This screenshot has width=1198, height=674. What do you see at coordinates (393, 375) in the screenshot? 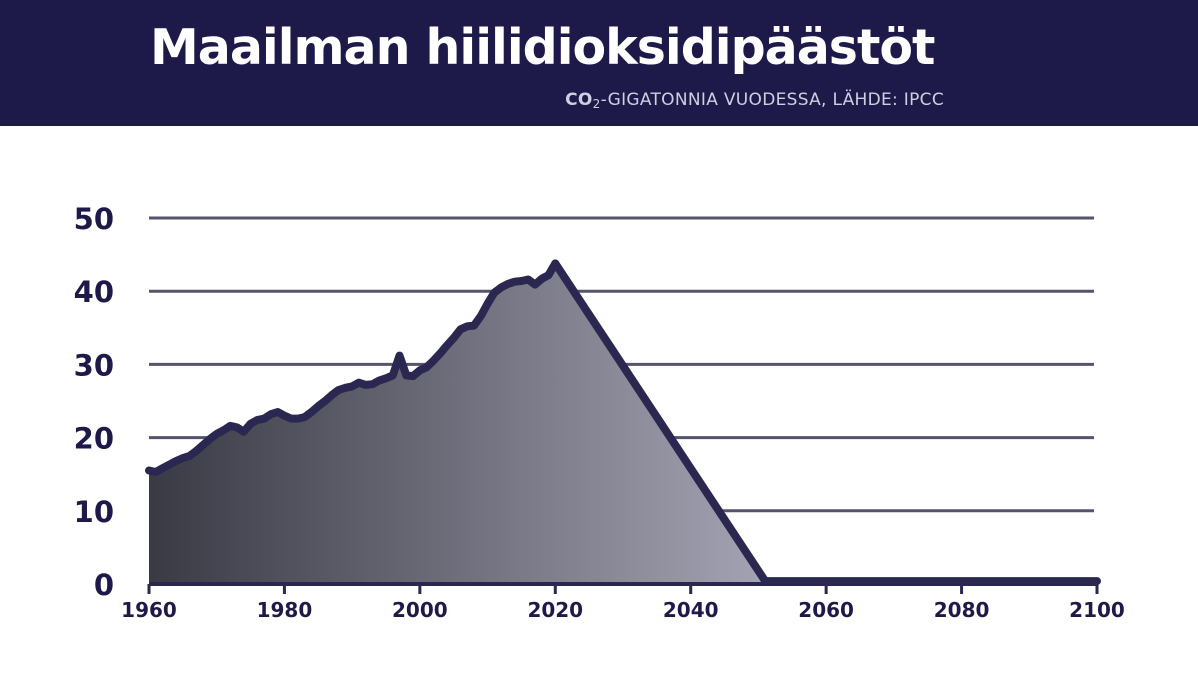
I see `data-point-1996` at bounding box center [393, 375].